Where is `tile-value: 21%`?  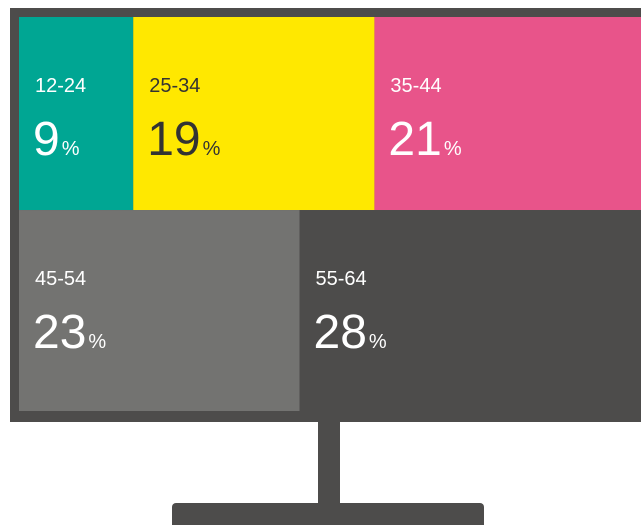
tile-value: 21% is located at coordinates (424, 139).